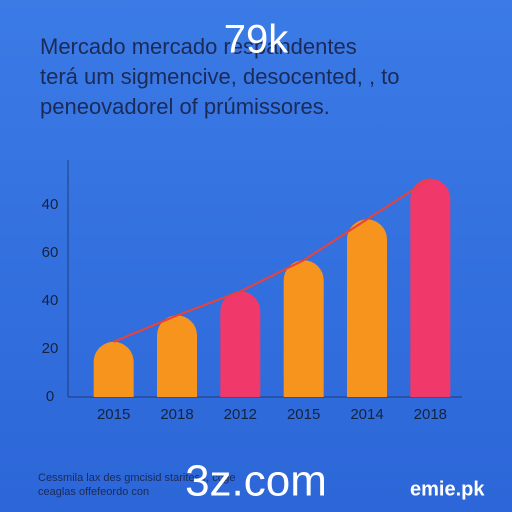  I want to click on overlay-text: 79k, so click(256, 40).